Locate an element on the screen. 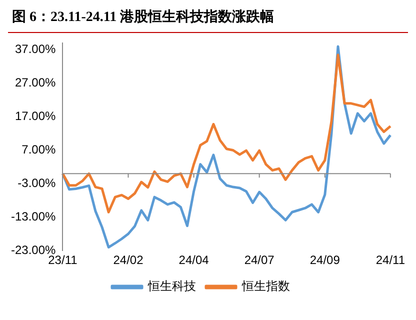 Image resolution: width=416 pixels, height=320 pixels. y-tick-label: 37.00% is located at coordinates (35, 49).